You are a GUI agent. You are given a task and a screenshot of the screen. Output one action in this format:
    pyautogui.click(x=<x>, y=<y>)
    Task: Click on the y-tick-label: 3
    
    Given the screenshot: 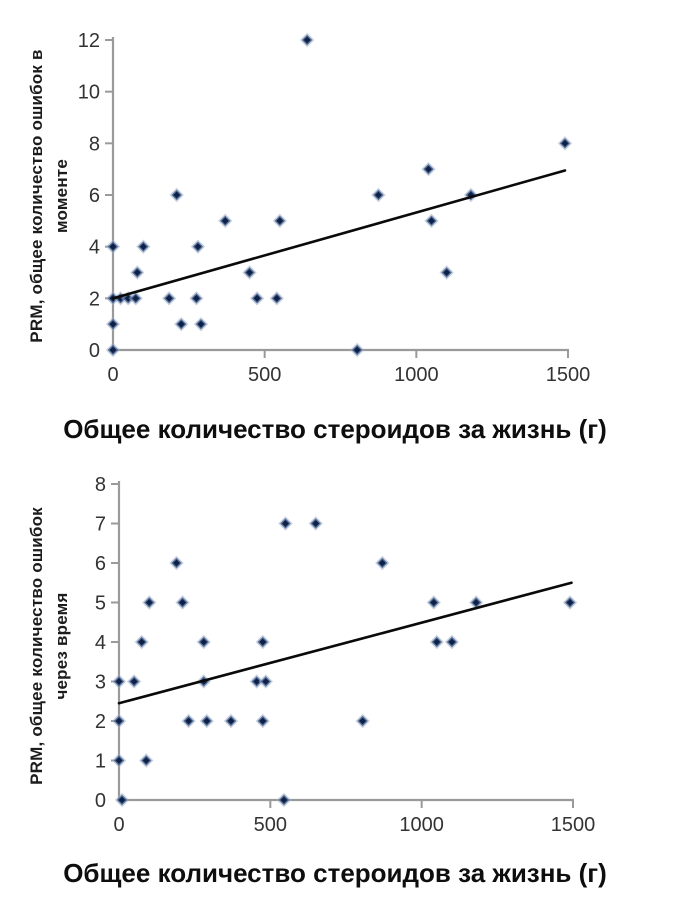 What is the action you would take?
    pyautogui.click(x=100, y=683)
    